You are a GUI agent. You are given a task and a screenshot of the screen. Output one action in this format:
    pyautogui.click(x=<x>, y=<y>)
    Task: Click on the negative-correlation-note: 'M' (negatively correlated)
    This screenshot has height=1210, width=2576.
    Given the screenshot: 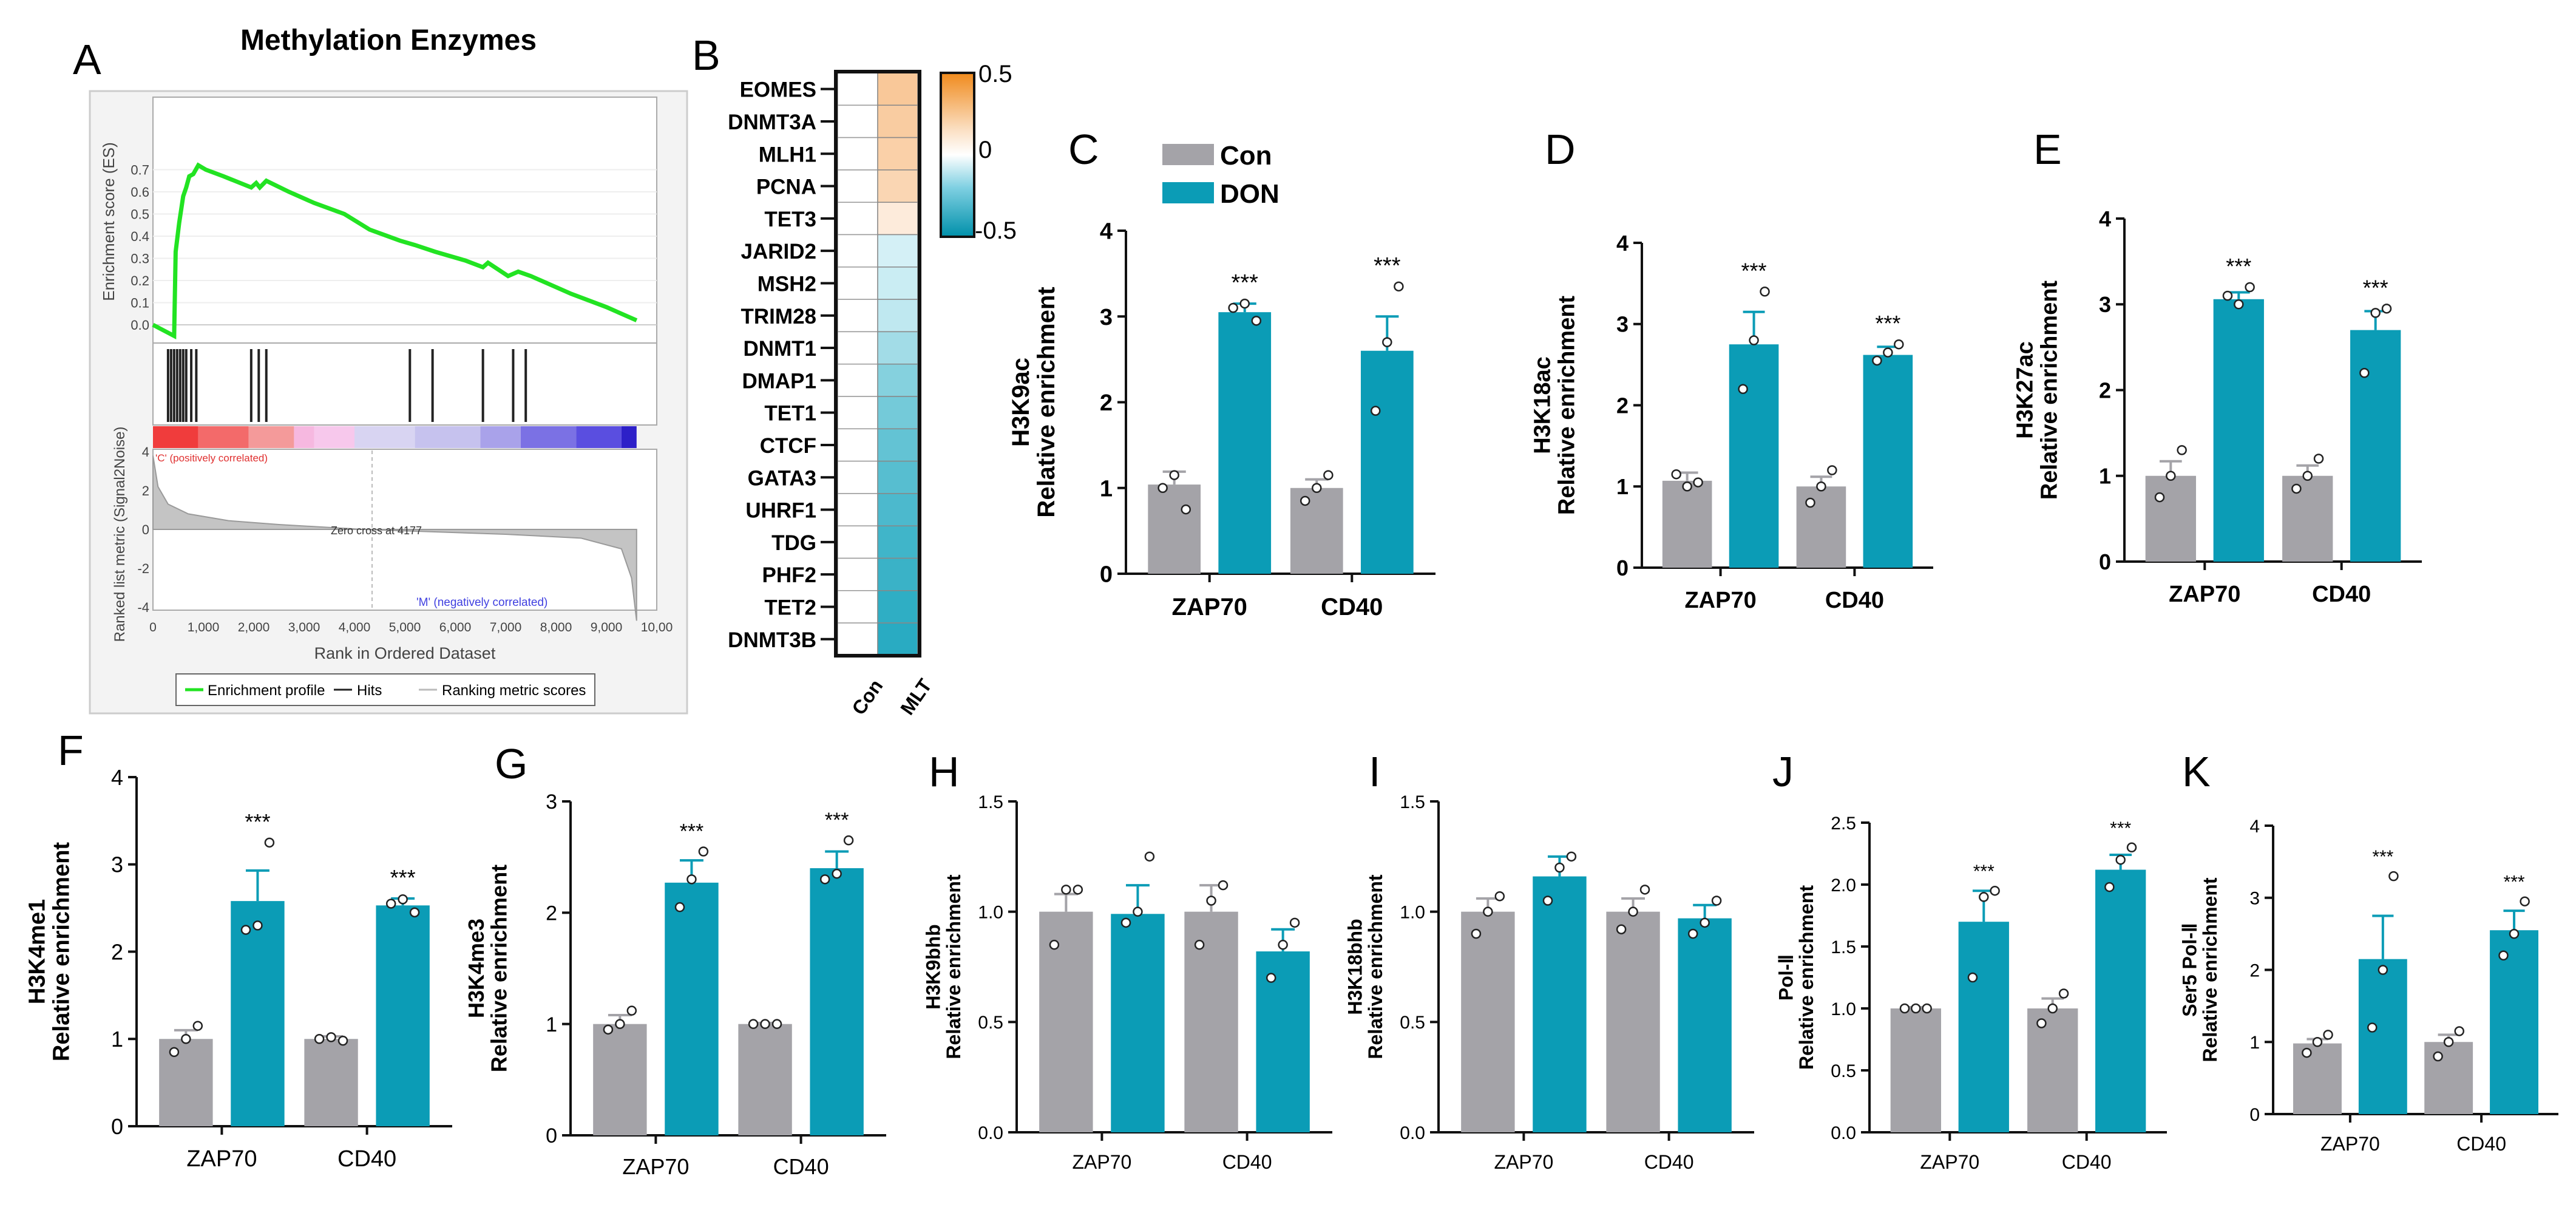 What is the action you would take?
    pyautogui.click(x=482, y=602)
    